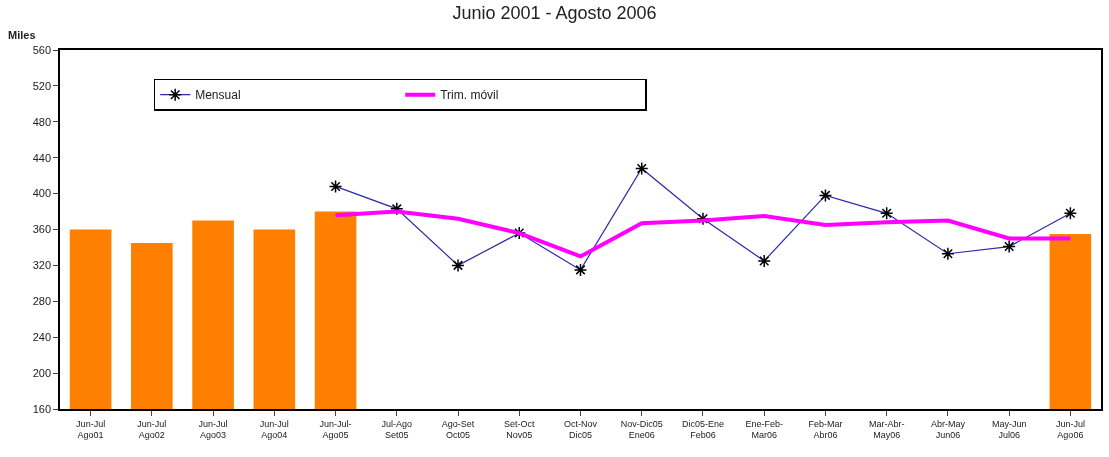 The image size is (1109, 457). What do you see at coordinates (42, 265) in the screenshot?
I see `y-tick-label: 320` at bounding box center [42, 265].